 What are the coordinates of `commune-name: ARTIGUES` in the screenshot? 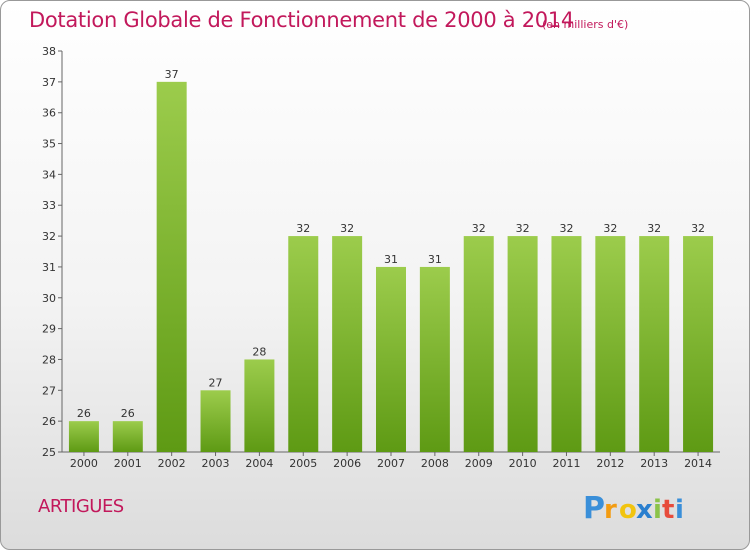 It's located at (81, 506).